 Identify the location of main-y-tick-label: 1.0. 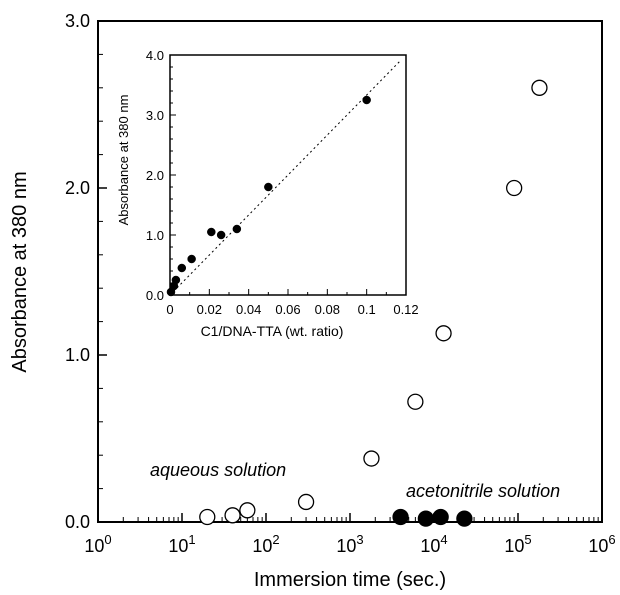
(77, 355).